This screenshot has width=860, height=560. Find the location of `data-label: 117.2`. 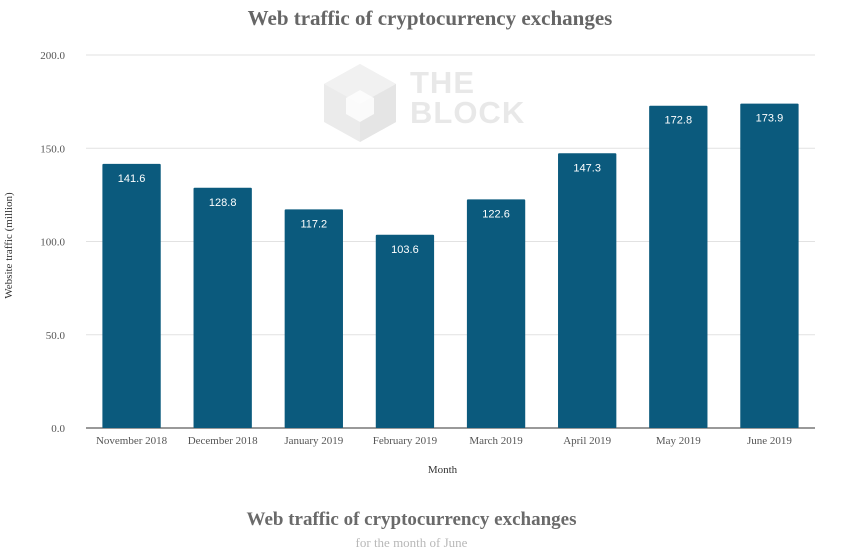

data-label: 117.2 is located at coordinates (313, 224).